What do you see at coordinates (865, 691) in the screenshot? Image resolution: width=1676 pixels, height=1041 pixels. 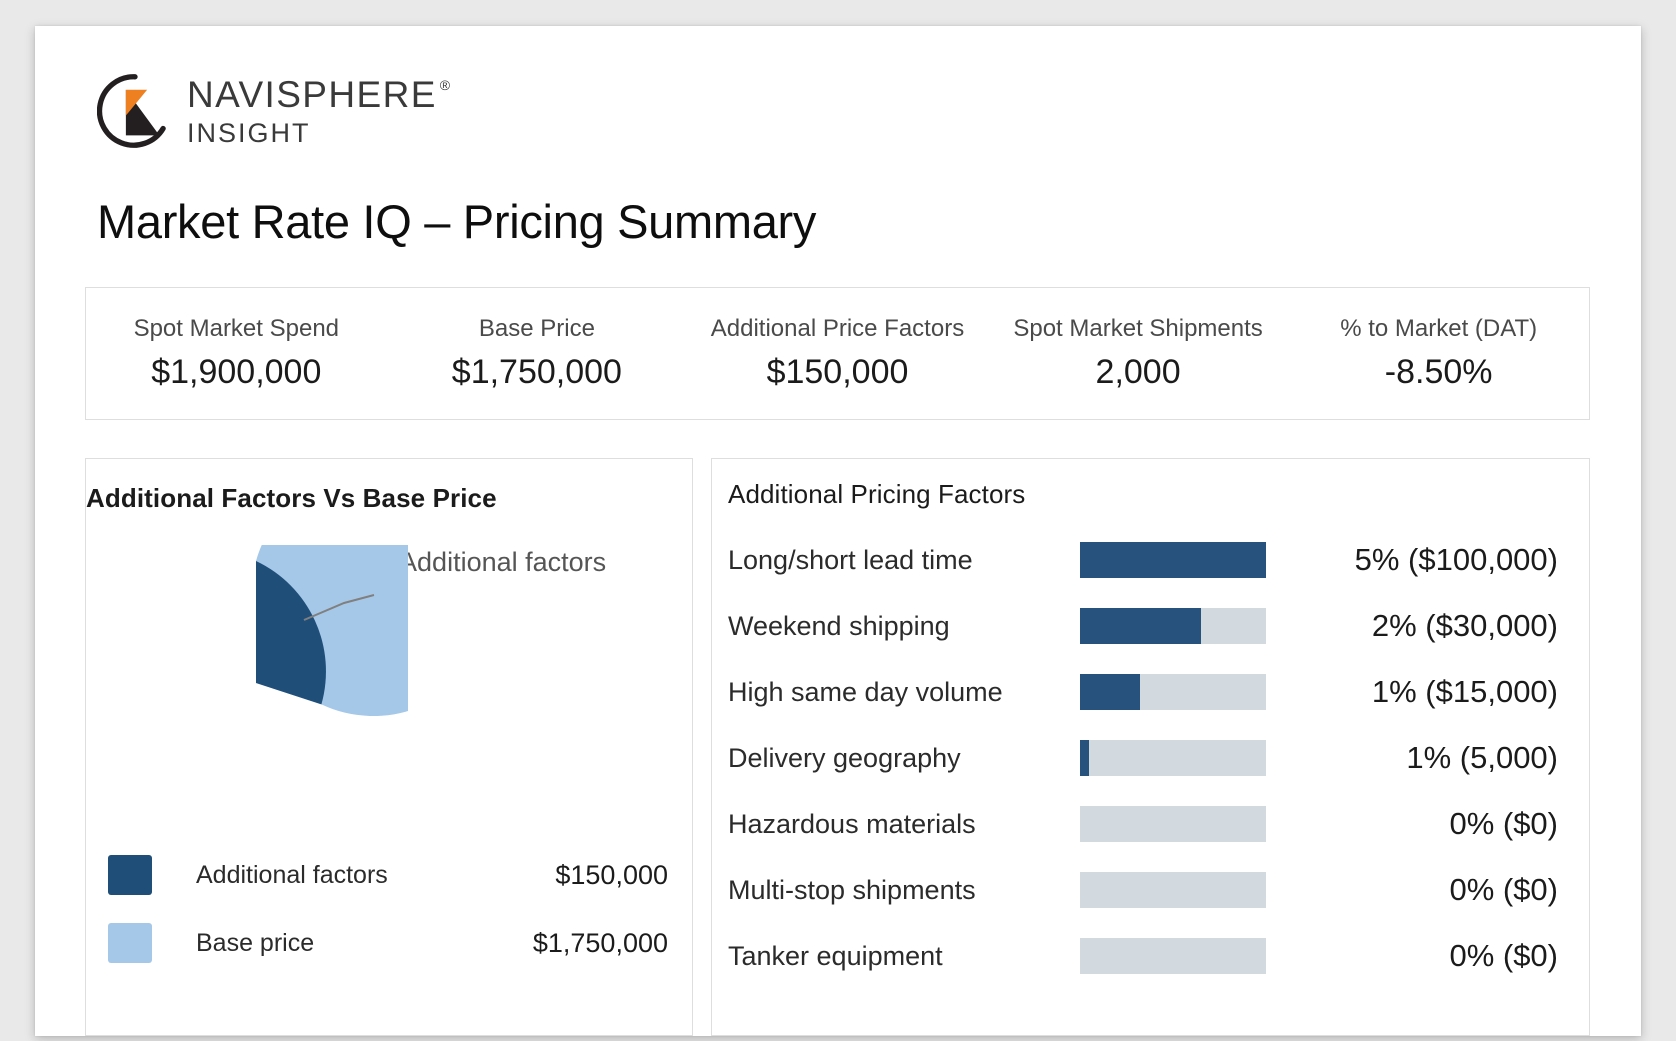 I see `bar-label: High same day volume` at bounding box center [865, 691].